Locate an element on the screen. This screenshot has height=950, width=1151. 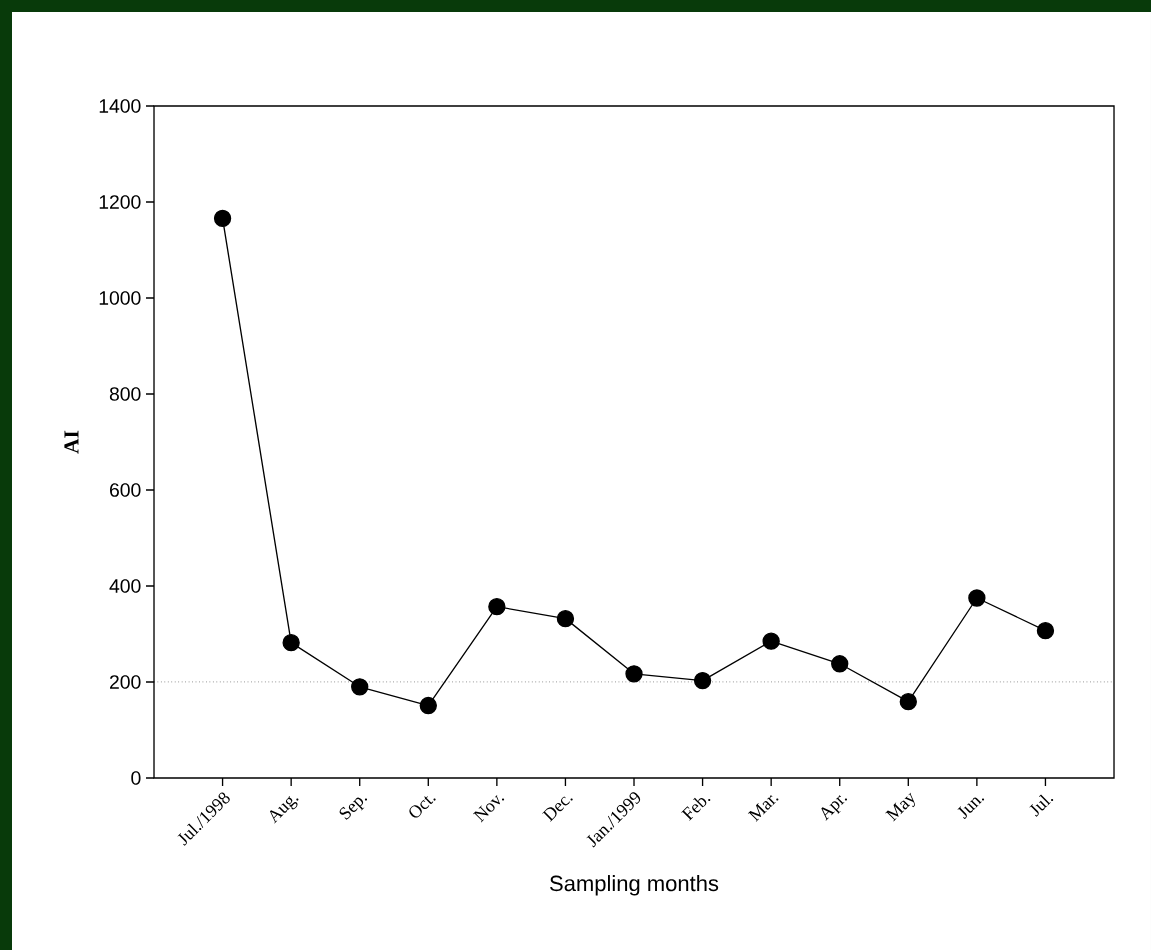
x-tick-label: Oct. is located at coordinates (422, 807).